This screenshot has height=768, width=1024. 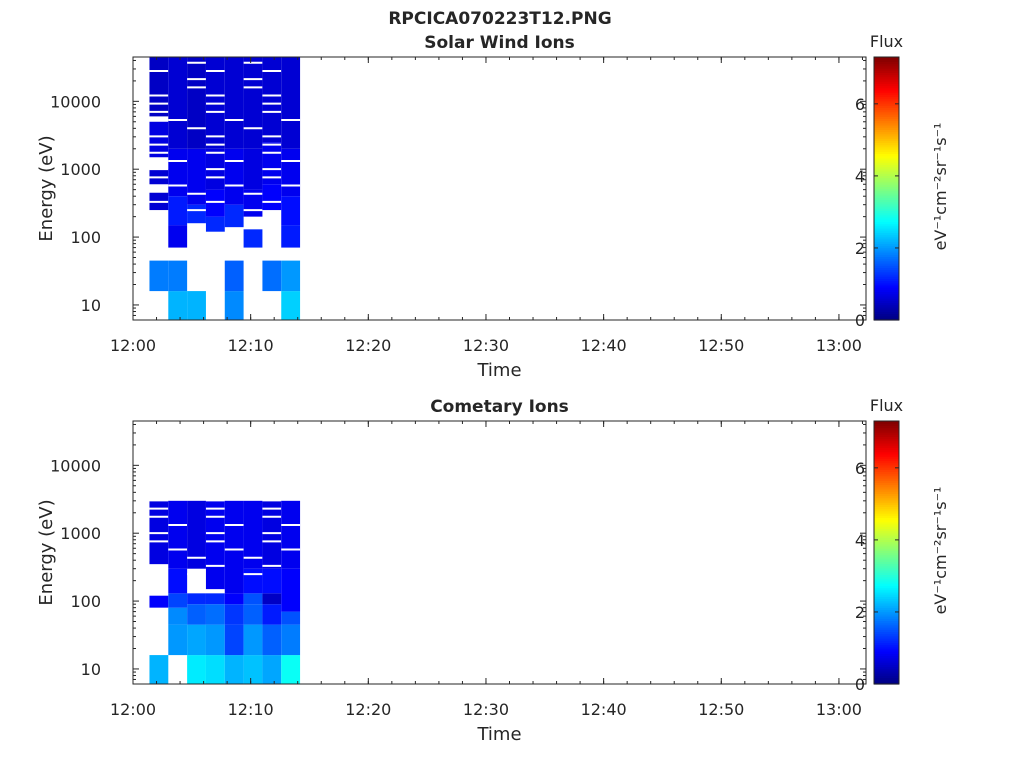 I want to click on colorbar: 0 2 4 6 Flux eV⁻¹cm⁻²sr⁻¹s⁻¹, so click(x=902, y=545).